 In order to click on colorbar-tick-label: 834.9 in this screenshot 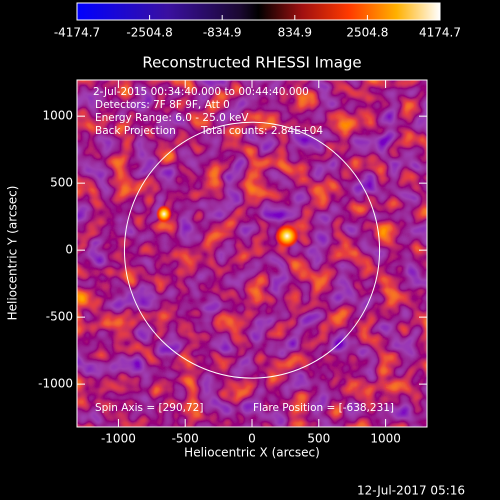, I will do `click(295, 33)`.